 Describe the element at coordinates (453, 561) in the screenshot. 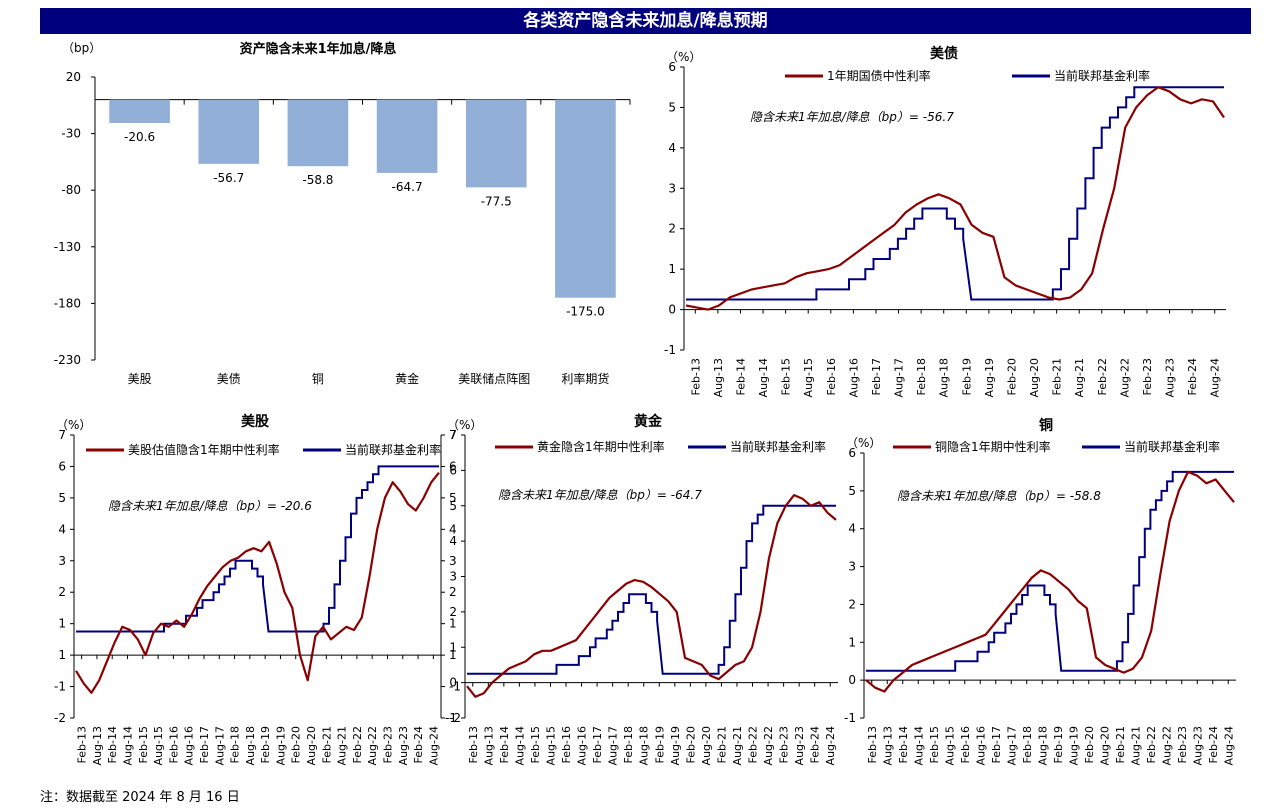

I see `y-tick-label-right: 3` at that location.